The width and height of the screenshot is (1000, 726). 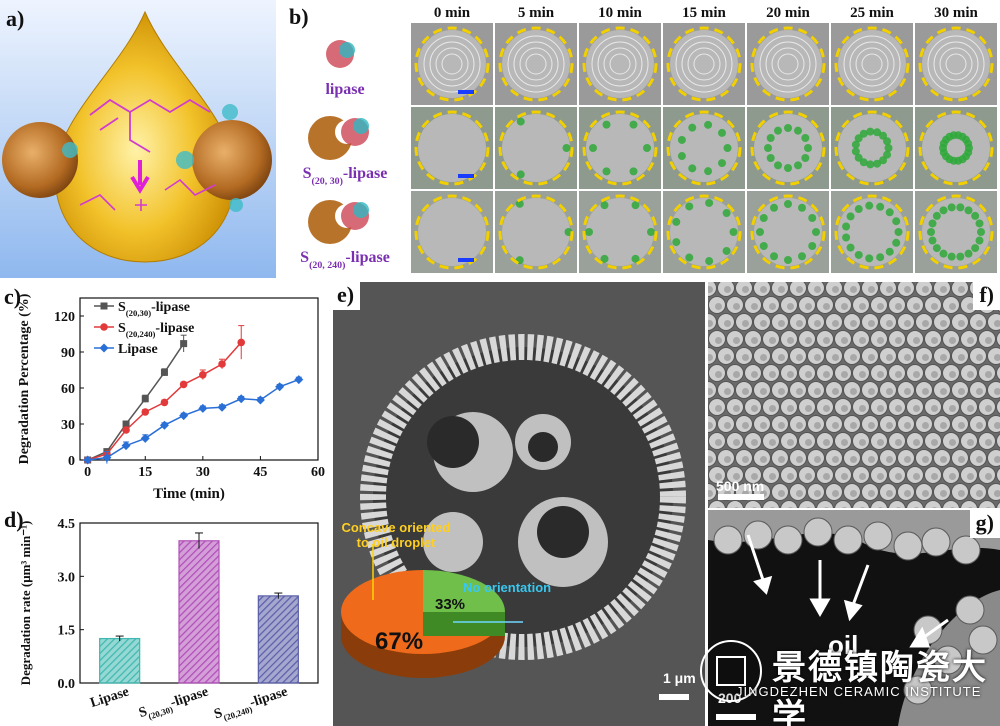 What do you see at coordinates (110, 698) in the screenshot?
I see `x-category-label: Lipase` at bounding box center [110, 698].